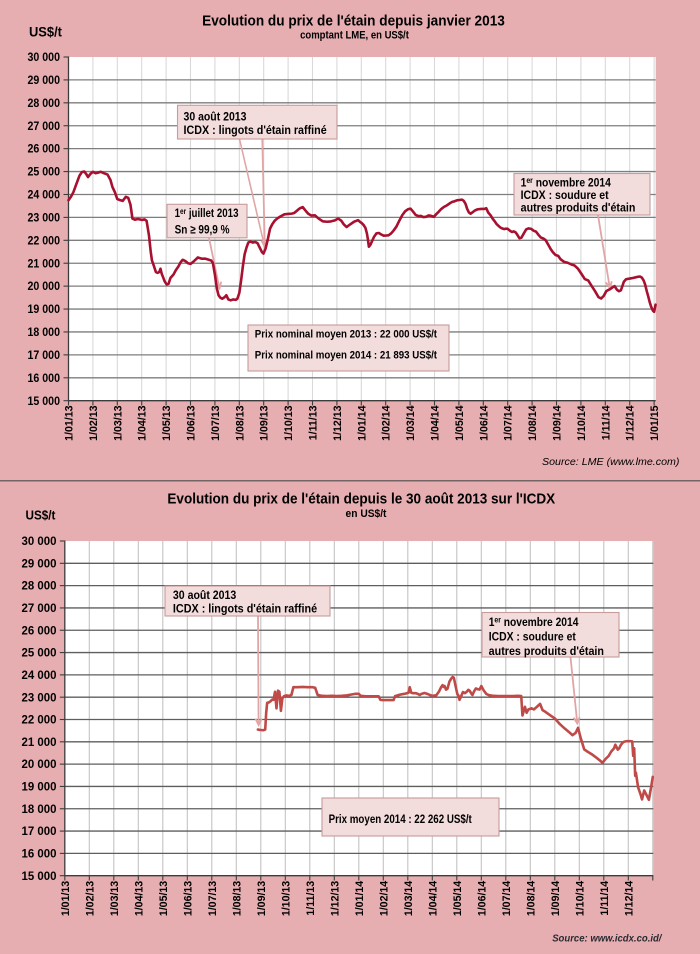  What do you see at coordinates (207, 213) in the screenshot?
I see `svg-text: 1er juillet 2013` at bounding box center [207, 213].